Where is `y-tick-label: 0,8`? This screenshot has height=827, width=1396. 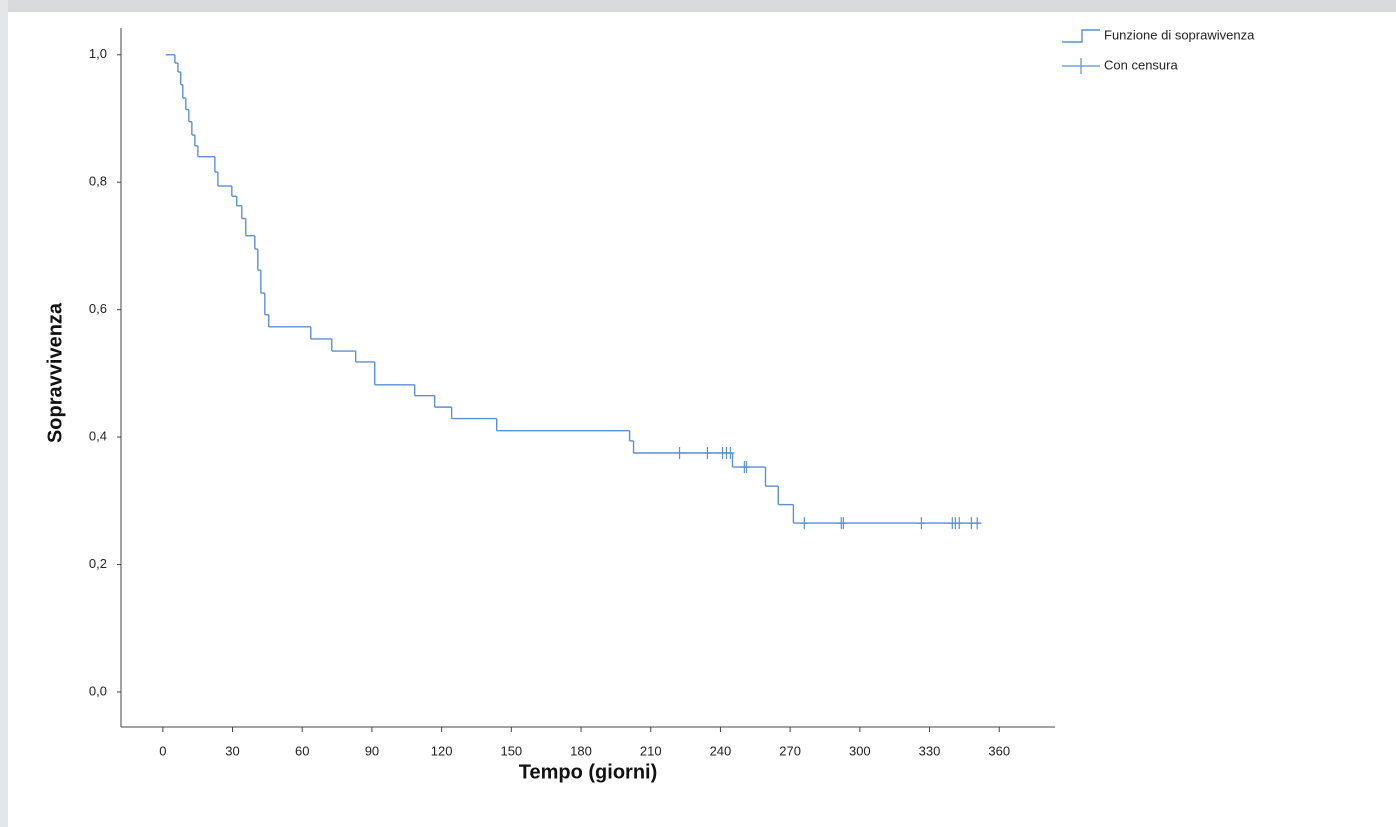
y-tick-label: 0,8 is located at coordinates (98, 181).